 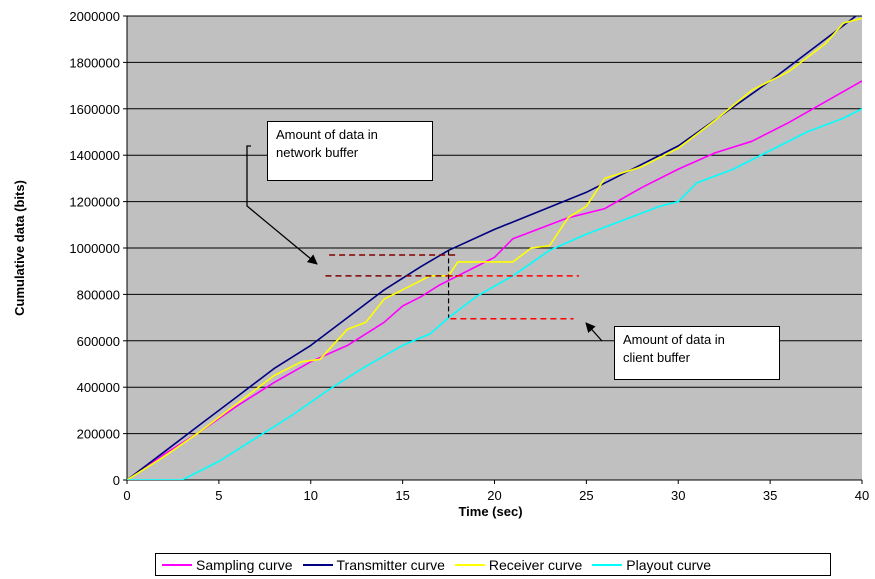 I want to click on client-callout-line-1: Amount of data in, so click(x=674, y=339).